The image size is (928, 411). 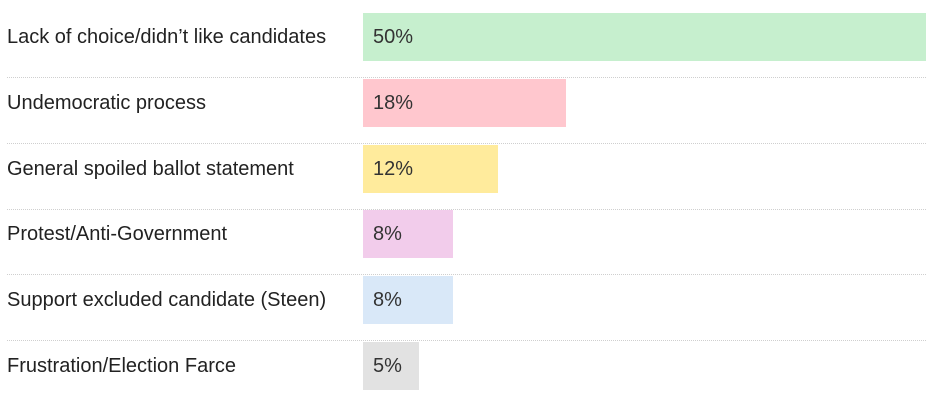 I want to click on bar-value-label: 5%, so click(x=387, y=366).